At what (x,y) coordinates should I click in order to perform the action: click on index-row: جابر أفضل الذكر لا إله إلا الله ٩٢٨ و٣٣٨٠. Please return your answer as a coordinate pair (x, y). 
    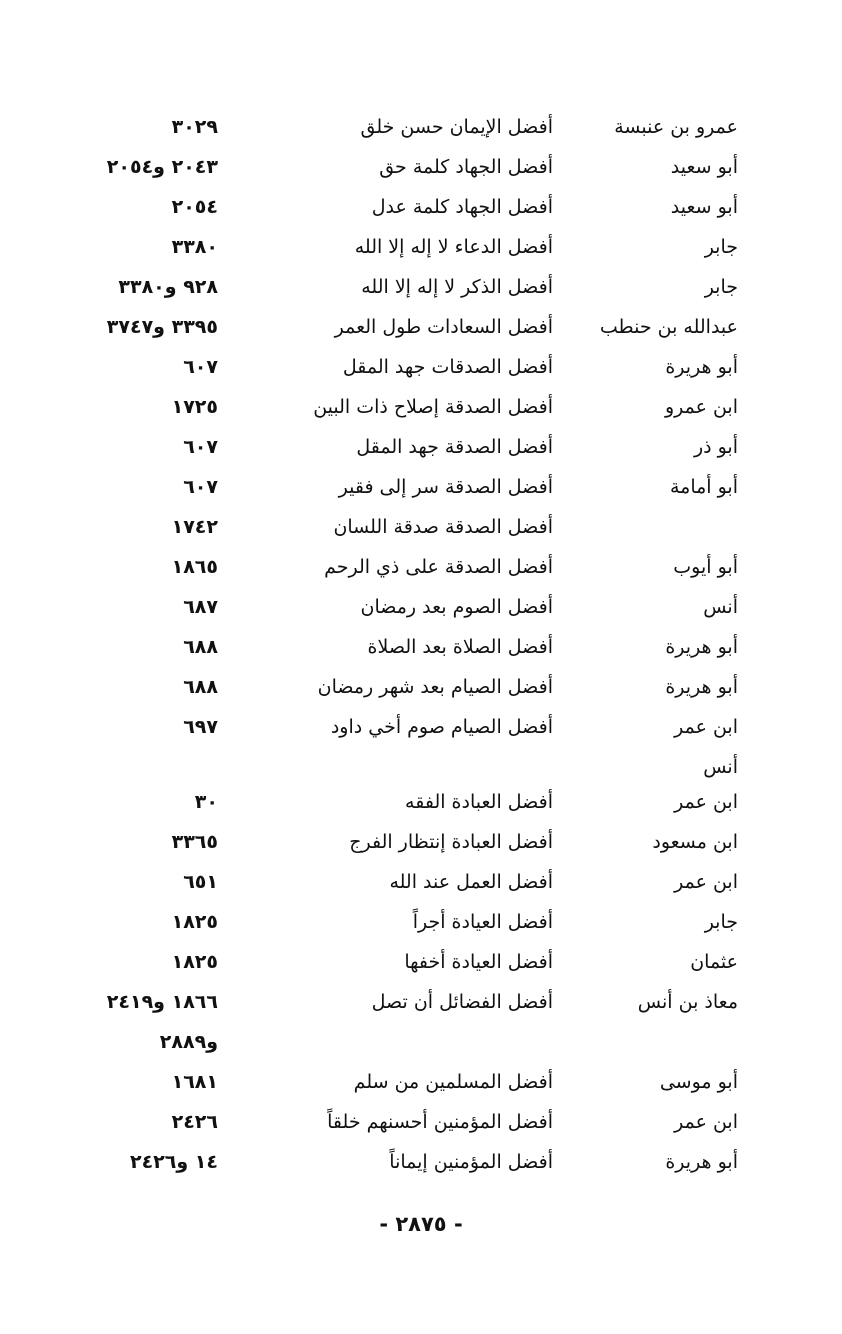
    Looking at the image, I should click on (421, 287).